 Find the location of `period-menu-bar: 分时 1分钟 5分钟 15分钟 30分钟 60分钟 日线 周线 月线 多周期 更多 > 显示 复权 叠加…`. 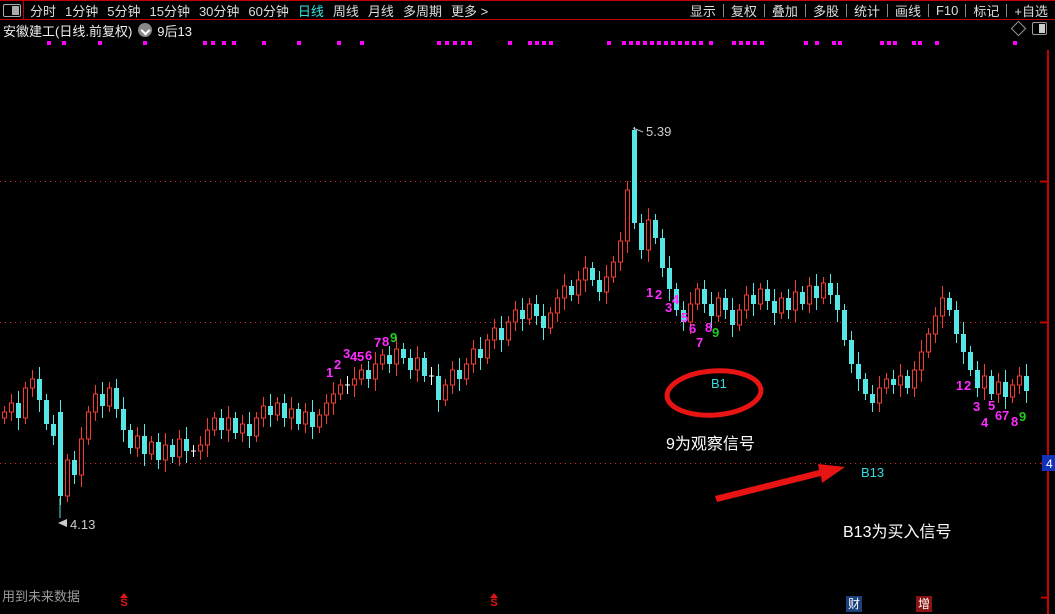

period-menu-bar: 分时 1分钟 5分钟 15分钟 30分钟 60分钟 日线 周线 月线 多周期 更多 > 显示 复权 叠加… is located at coordinates (527, 10).